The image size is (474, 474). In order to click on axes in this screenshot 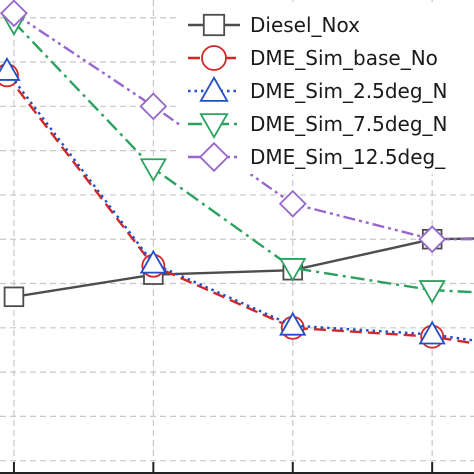, I will do `click(237, 468)`.